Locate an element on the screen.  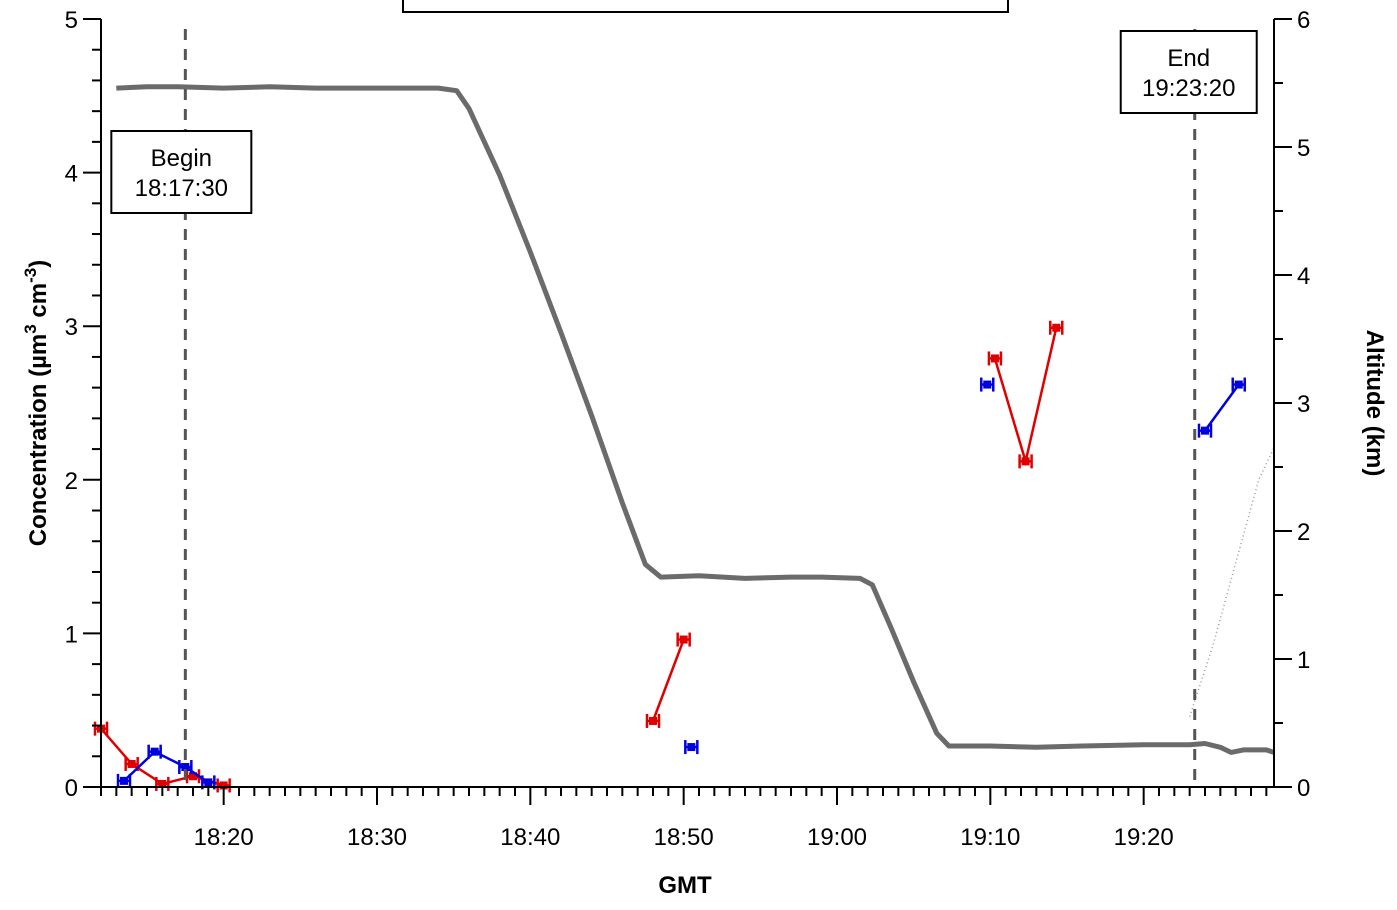
y-tick-label: 4 is located at coordinates (71, 174).